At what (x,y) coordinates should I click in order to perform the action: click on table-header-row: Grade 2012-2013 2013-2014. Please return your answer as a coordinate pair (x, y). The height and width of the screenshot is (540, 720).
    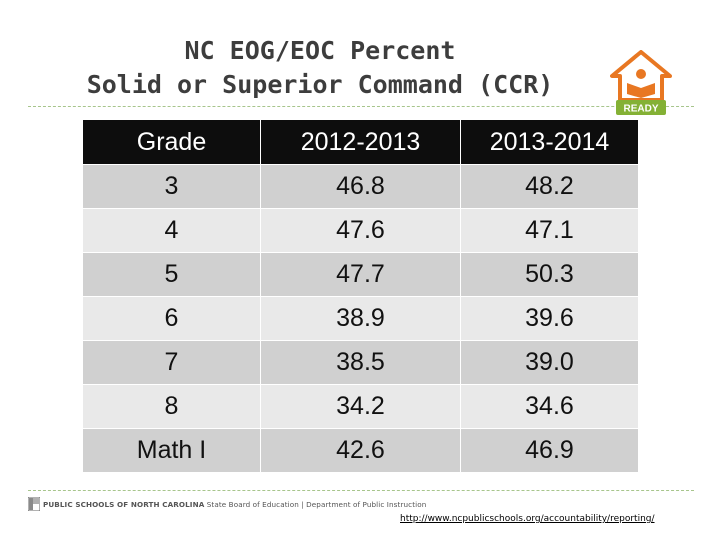
    Looking at the image, I should click on (360, 142).